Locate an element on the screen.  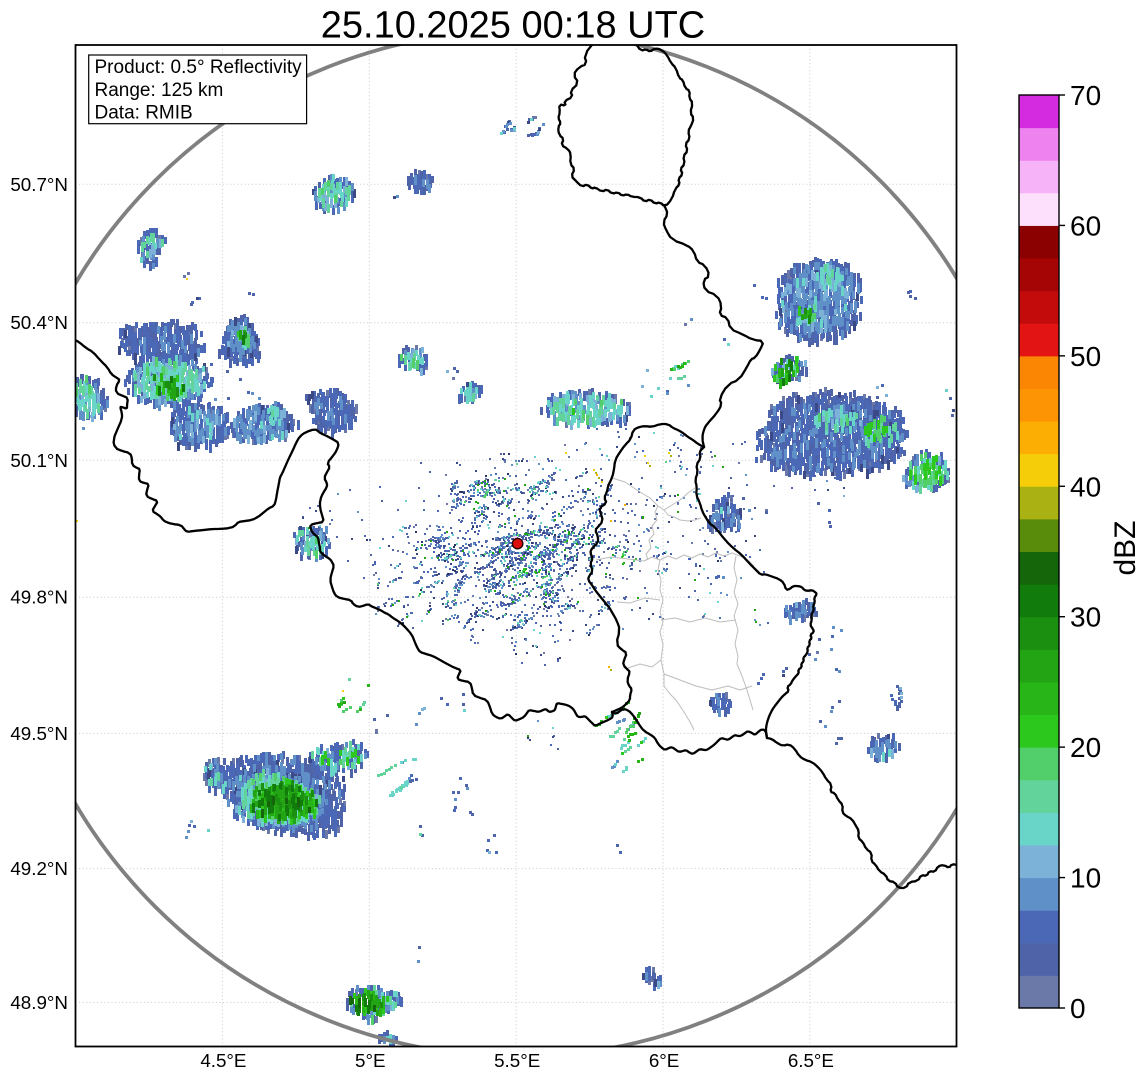
svg-text: 4.5°E is located at coordinates (223, 1060).